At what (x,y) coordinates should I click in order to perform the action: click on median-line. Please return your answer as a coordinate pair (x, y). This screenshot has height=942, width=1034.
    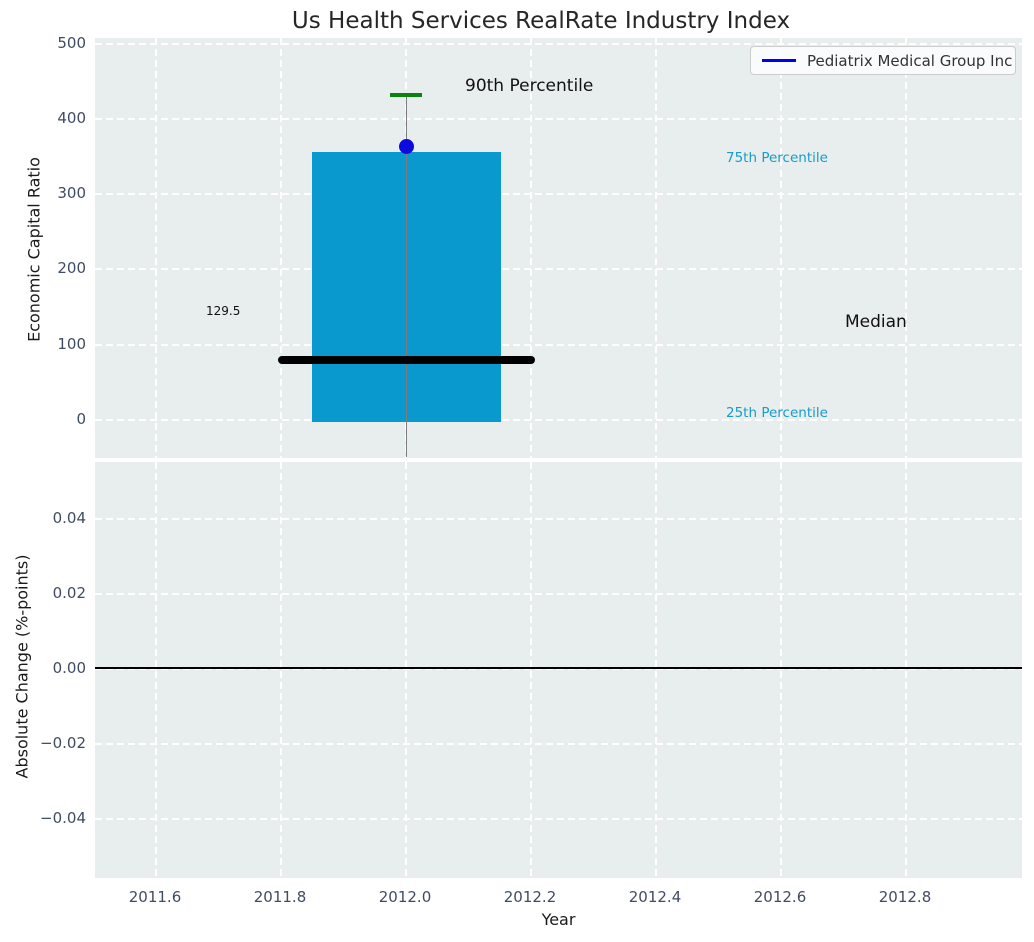
    Looking at the image, I should click on (406, 360).